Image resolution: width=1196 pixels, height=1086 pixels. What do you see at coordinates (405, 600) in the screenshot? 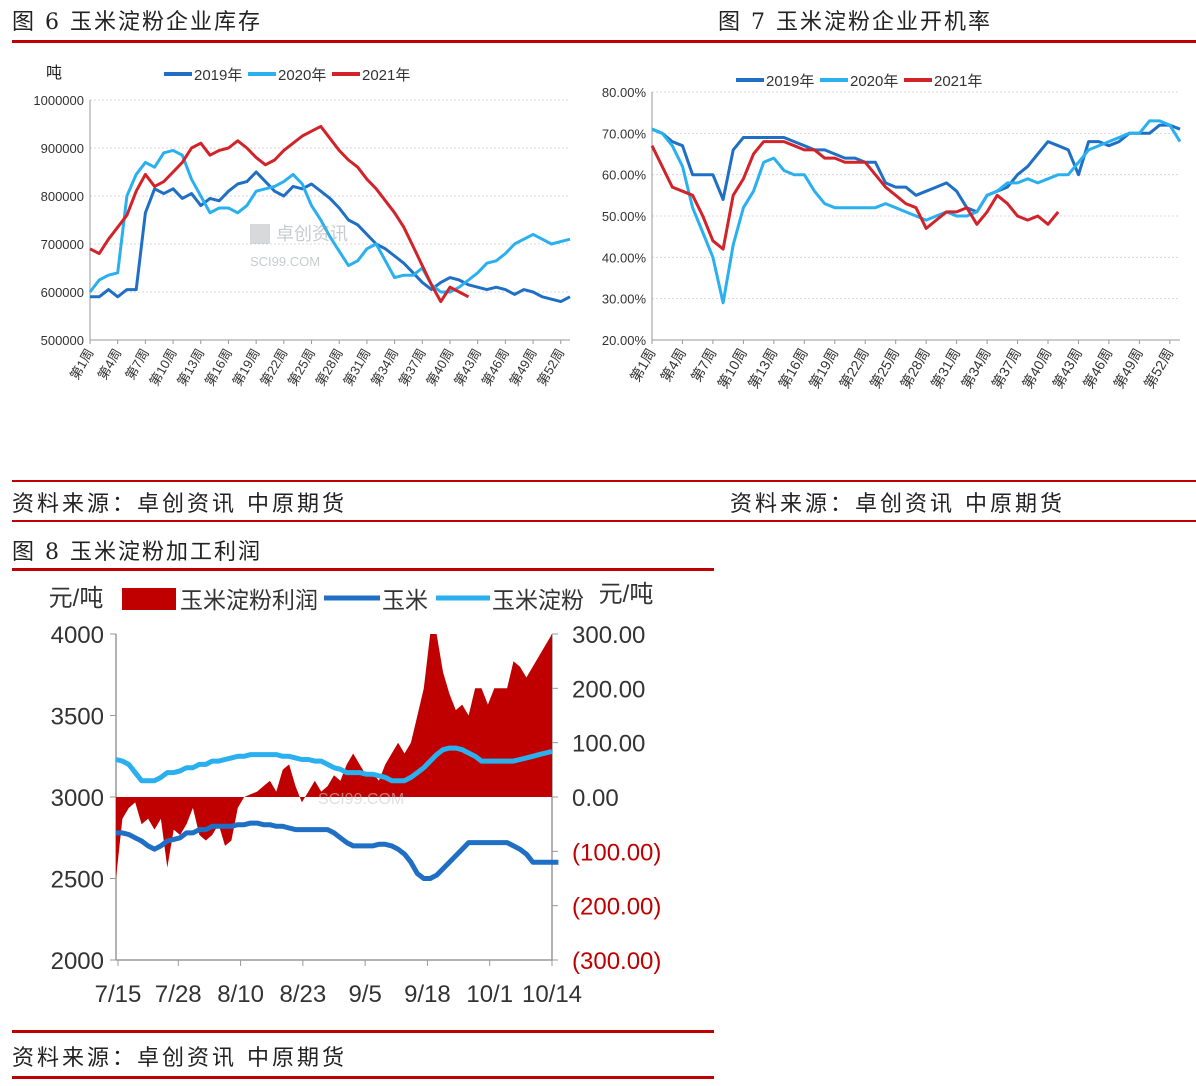
I see `legend-label-corn: 玉米` at bounding box center [405, 600].